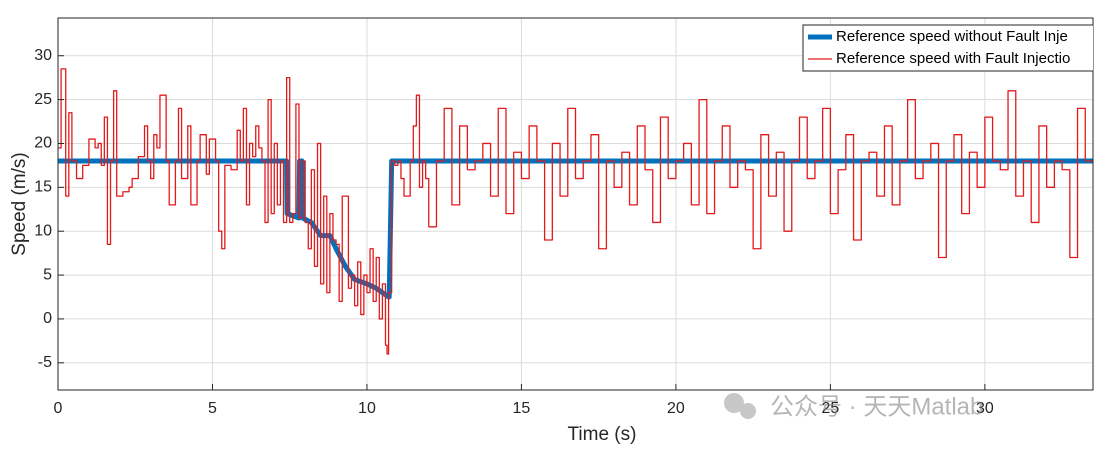  I want to click on x-tick-label: 15, so click(522, 408).